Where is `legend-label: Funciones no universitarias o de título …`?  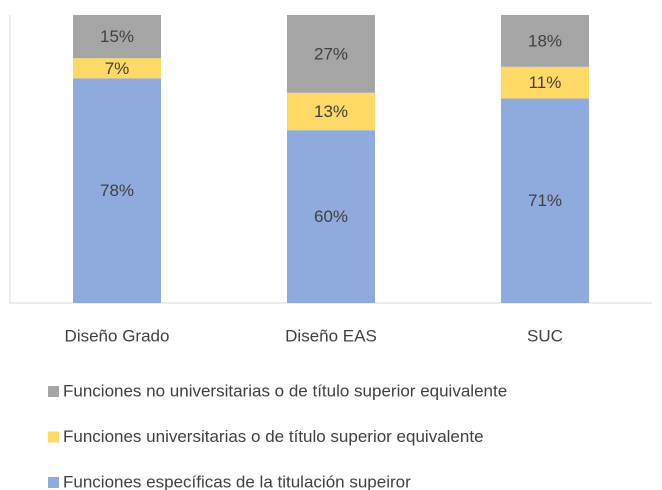
legend-label: Funciones no universitarias o de título … is located at coordinates (285, 390).